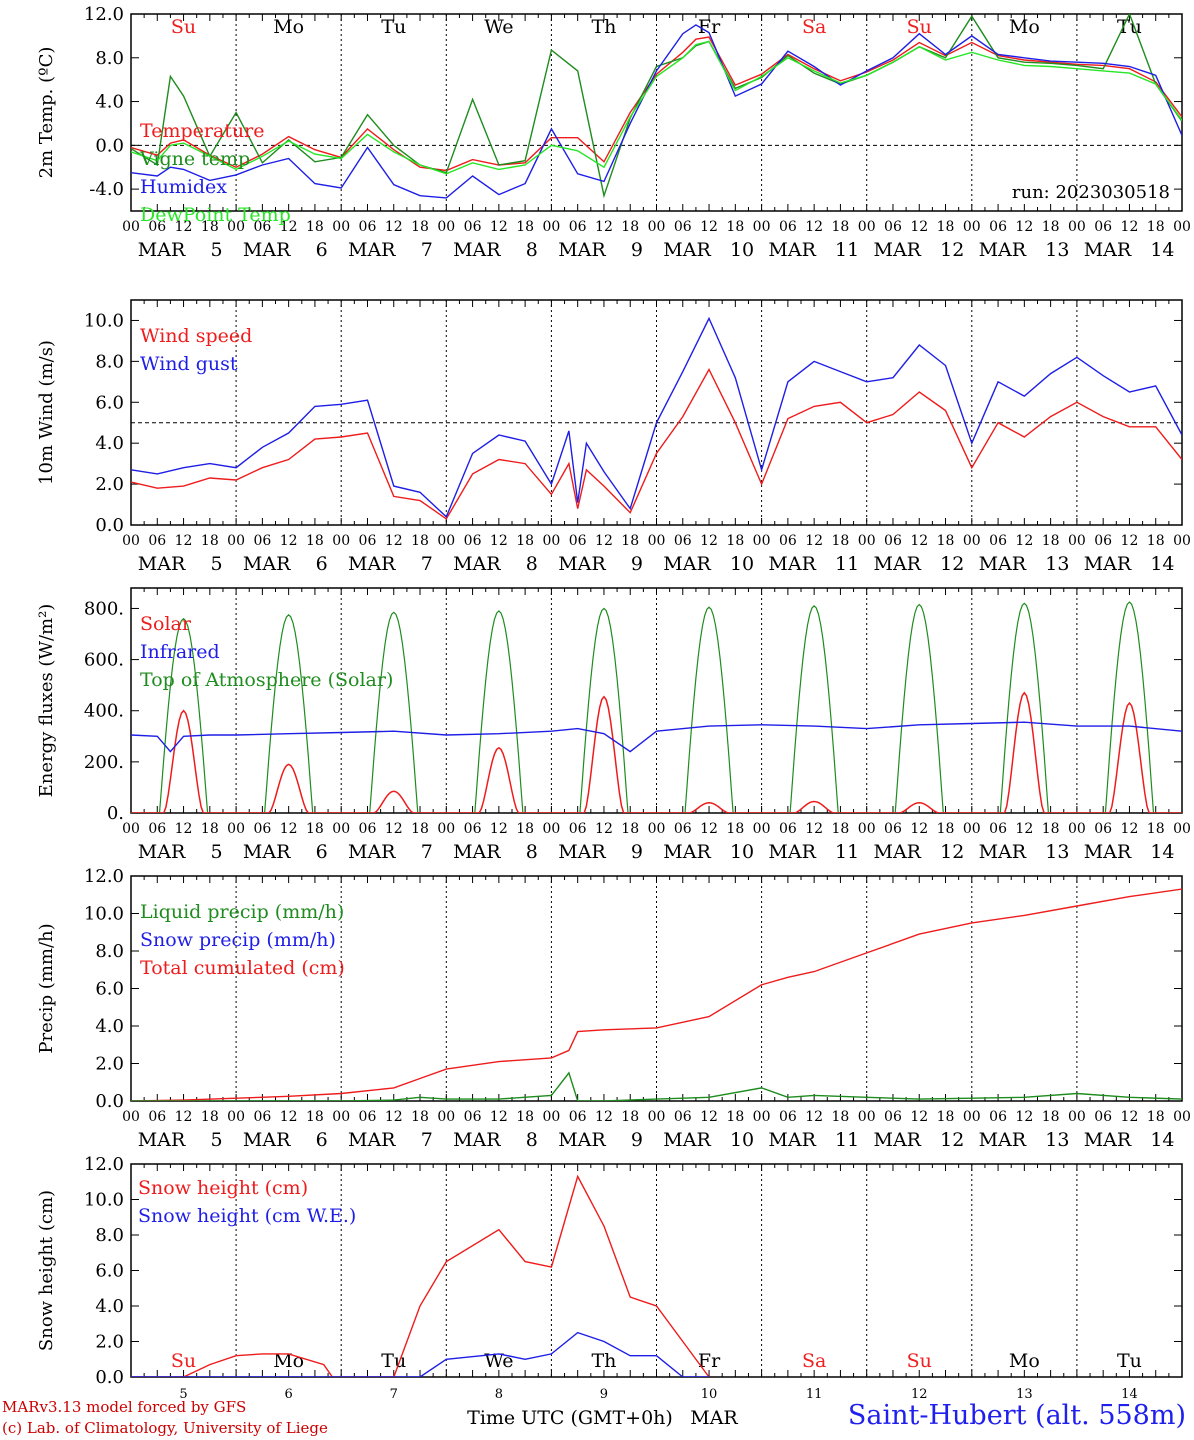 The image size is (1194, 1440). Describe the element at coordinates (217, 1140) in the screenshot. I see `x-date-day: 5` at that location.